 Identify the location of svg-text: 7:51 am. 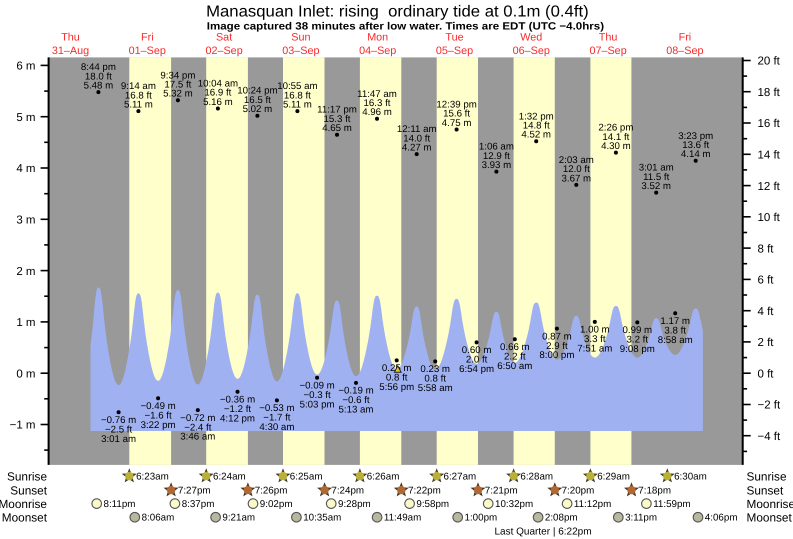
(594, 349).